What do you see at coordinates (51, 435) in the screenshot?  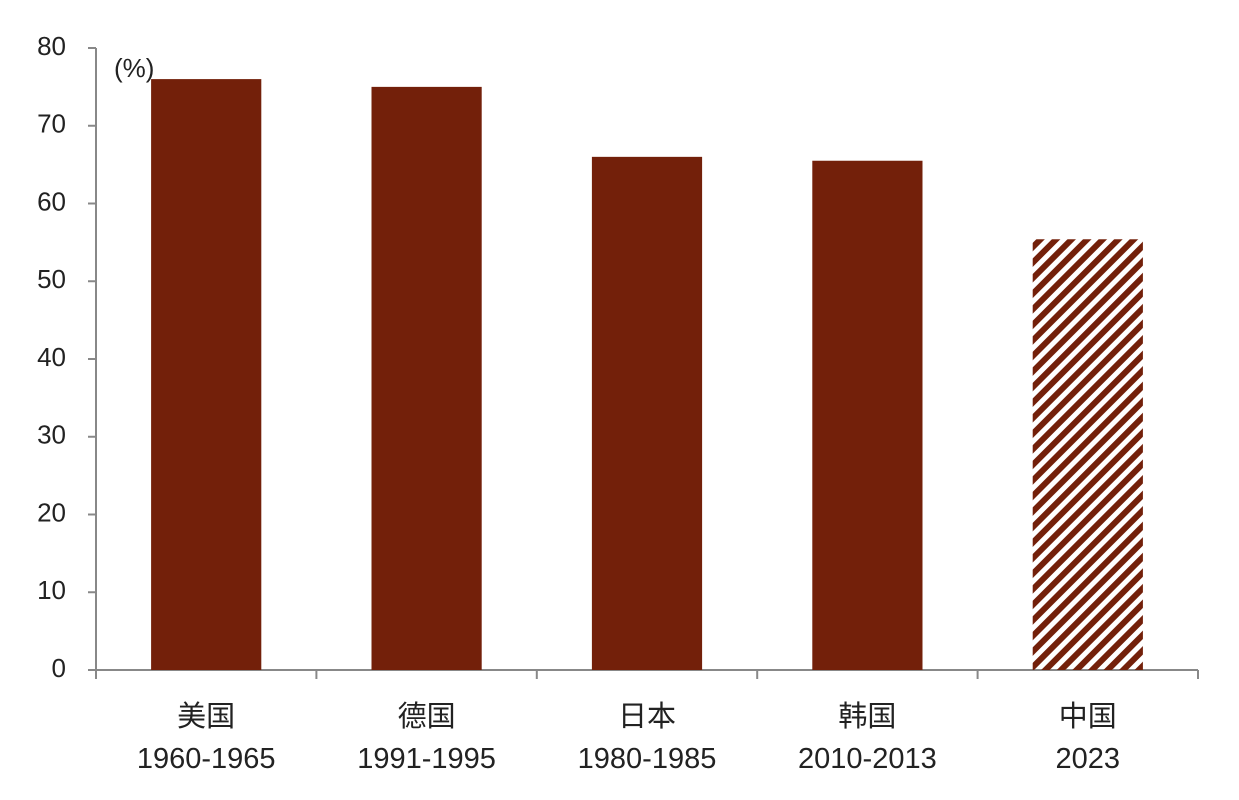 I see `y-tick-label: 30` at bounding box center [51, 435].